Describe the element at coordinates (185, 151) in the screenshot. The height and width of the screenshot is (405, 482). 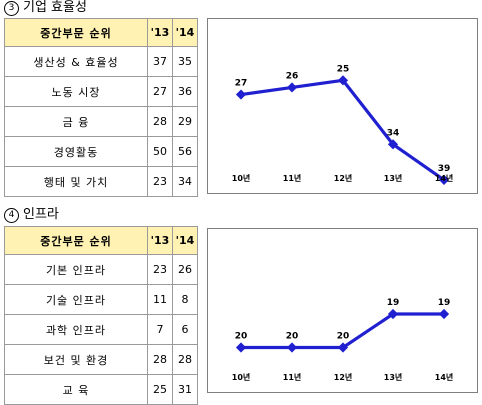
I see `row-value-14: 56` at that location.